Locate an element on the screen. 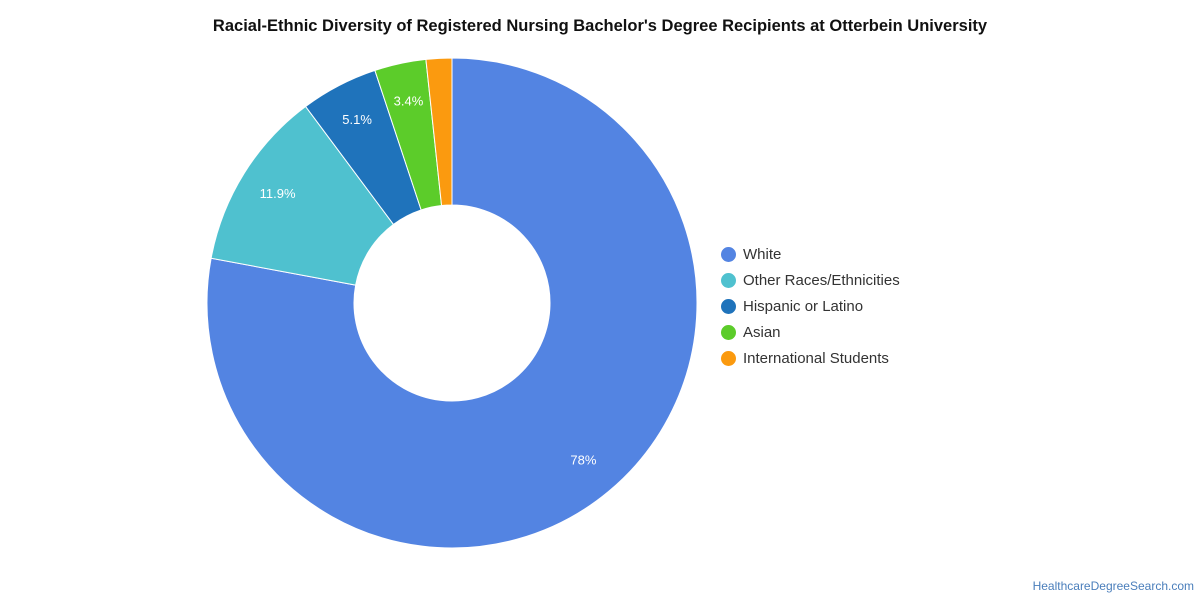  slice-label-hispanic-or-latino: 5.1% is located at coordinates (357, 119).